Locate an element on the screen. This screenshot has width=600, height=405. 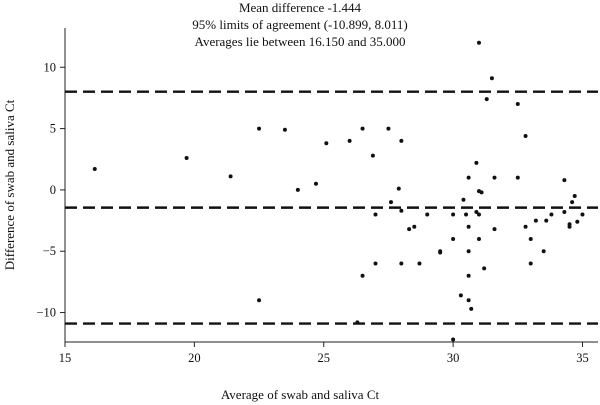
x-tick-label: 25 is located at coordinates (323, 358).